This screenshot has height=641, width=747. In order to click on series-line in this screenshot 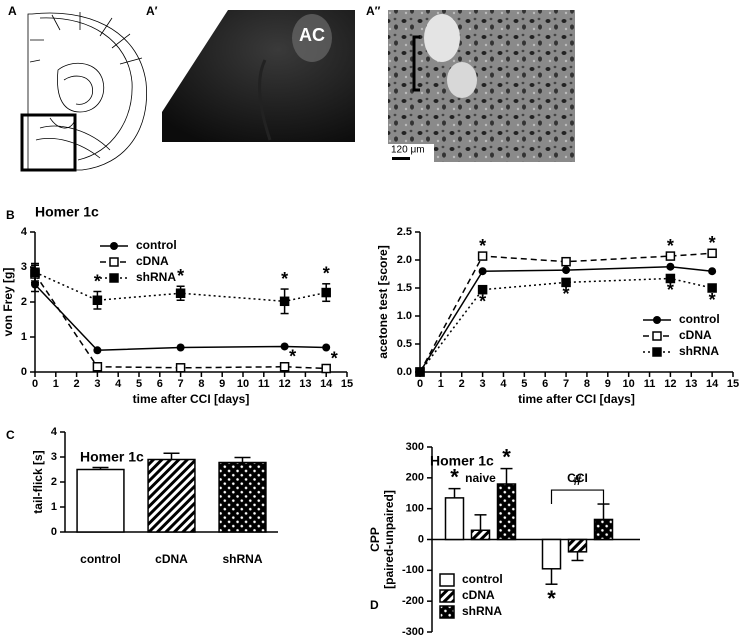, I will do `click(566, 325)`.